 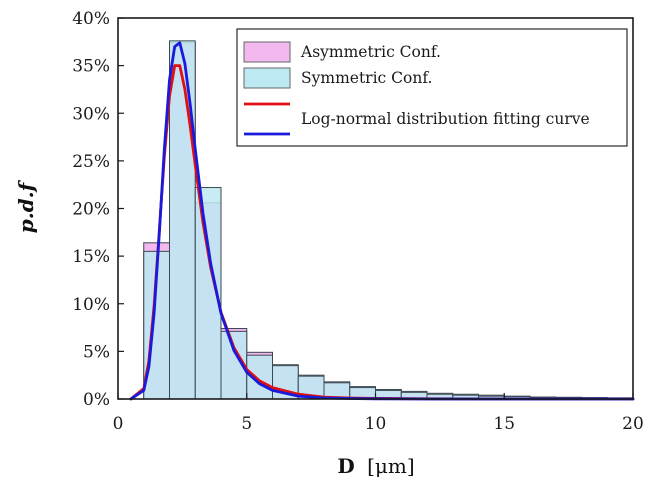 I want to click on x-tick-label: 5, so click(x=246, y=424).